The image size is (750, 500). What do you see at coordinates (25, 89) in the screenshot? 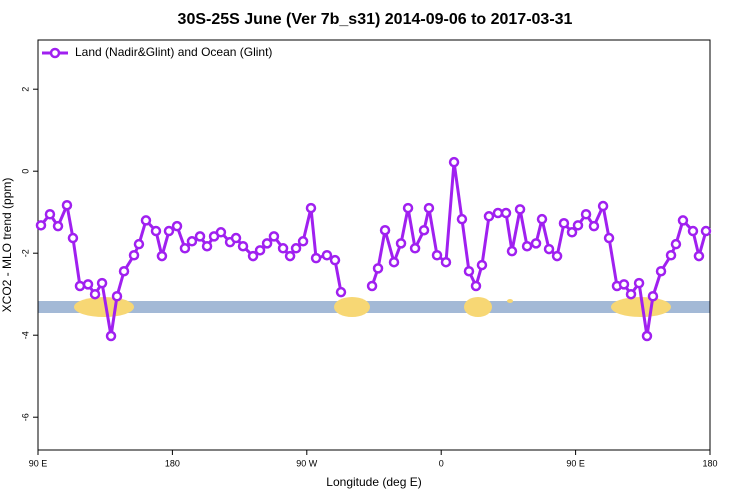
I see `y-tick-label: 2` at bounding box center [25, 89].